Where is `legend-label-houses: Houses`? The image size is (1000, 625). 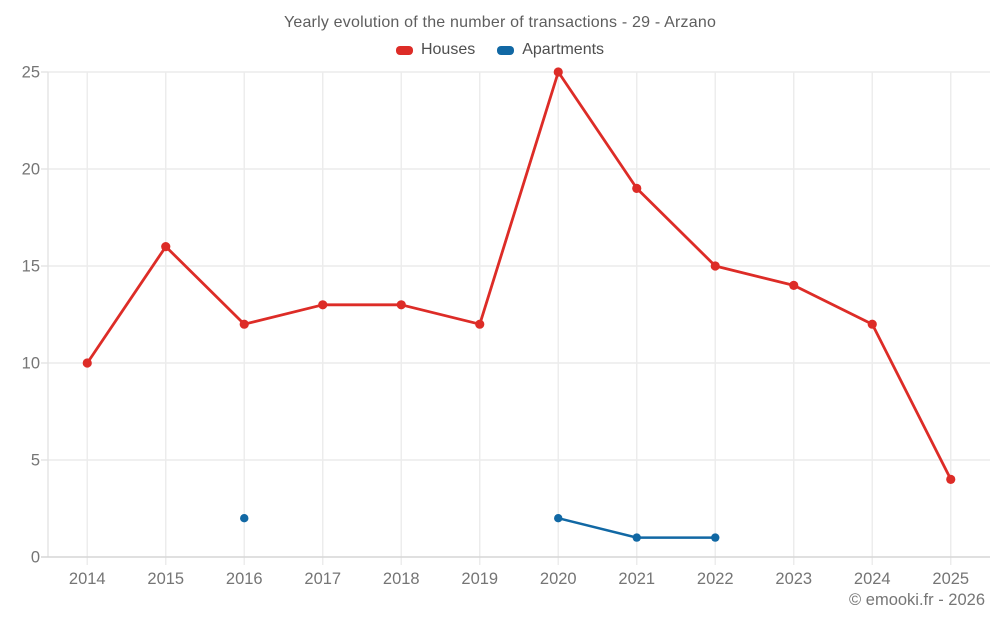
legend-label-houses: Houses is located at coordinates (448, 49).